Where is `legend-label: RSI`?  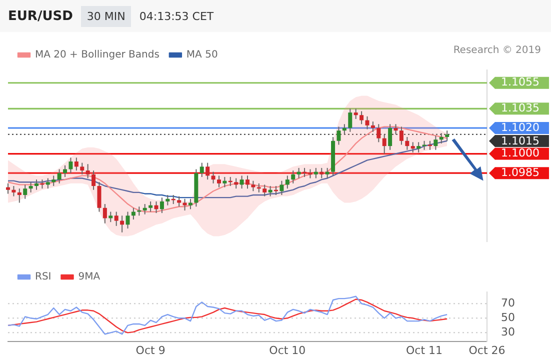
legend-label: RSI is located at coordinates (43, 277).